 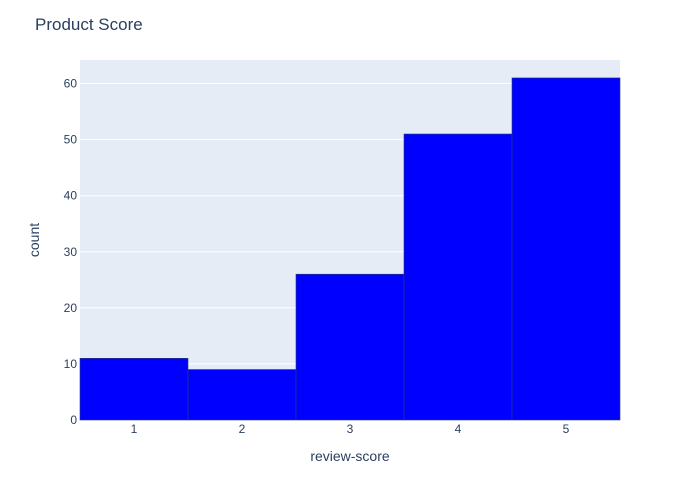 What do you see at coordinates (134, 429) in the screenshot?
I see `x-tick-label: 1` at bounding box center [134, 429].